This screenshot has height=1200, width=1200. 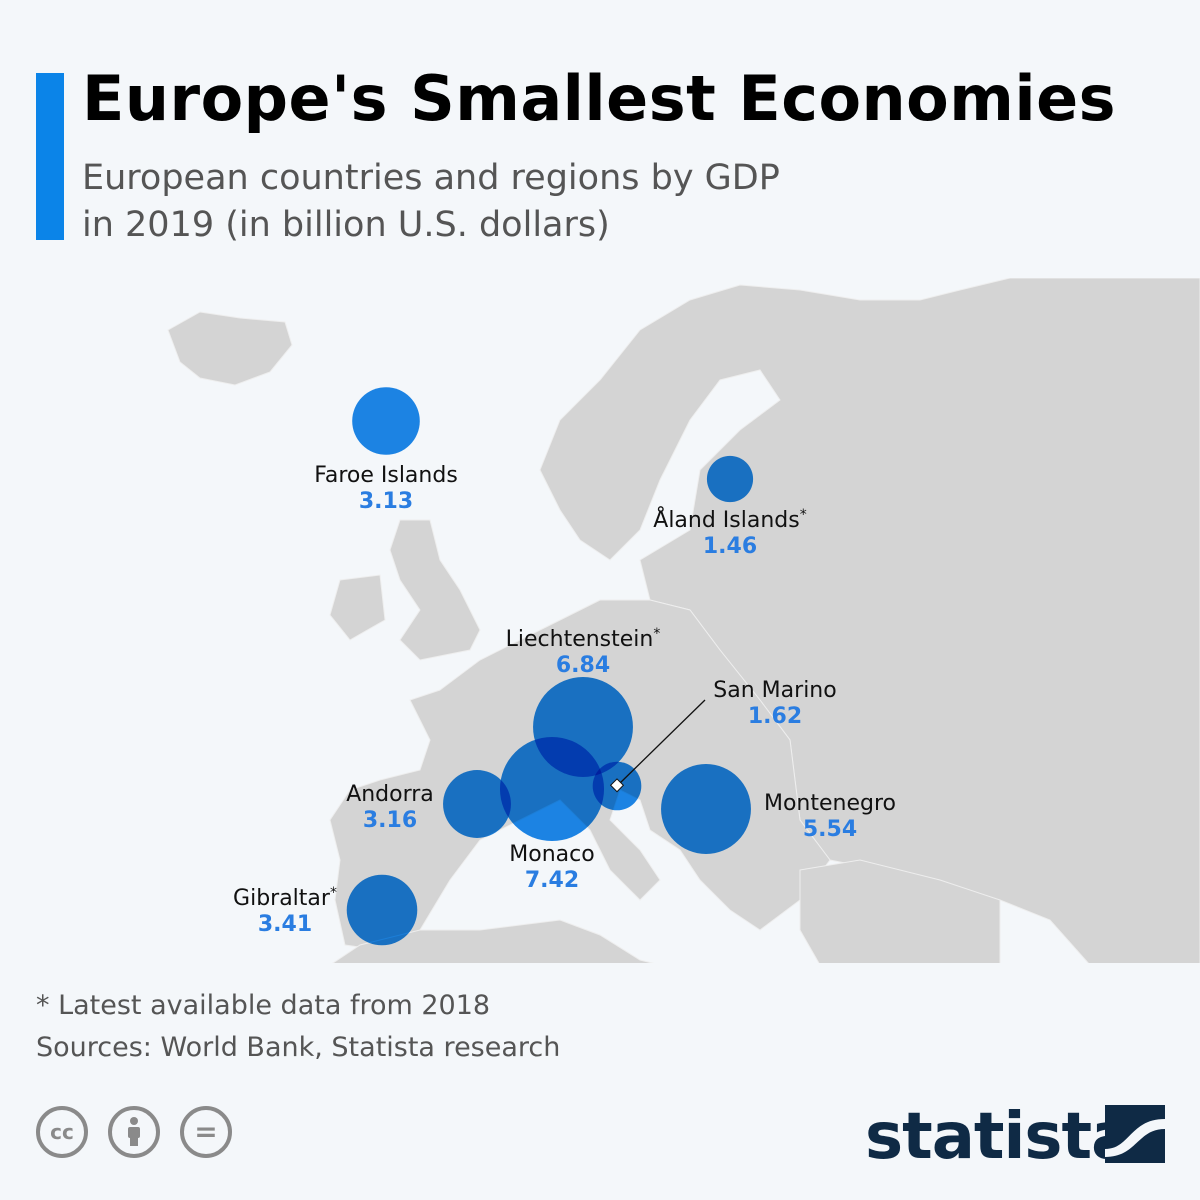 I want to click on statista-logo: statista, so click(x=999, y=1137).